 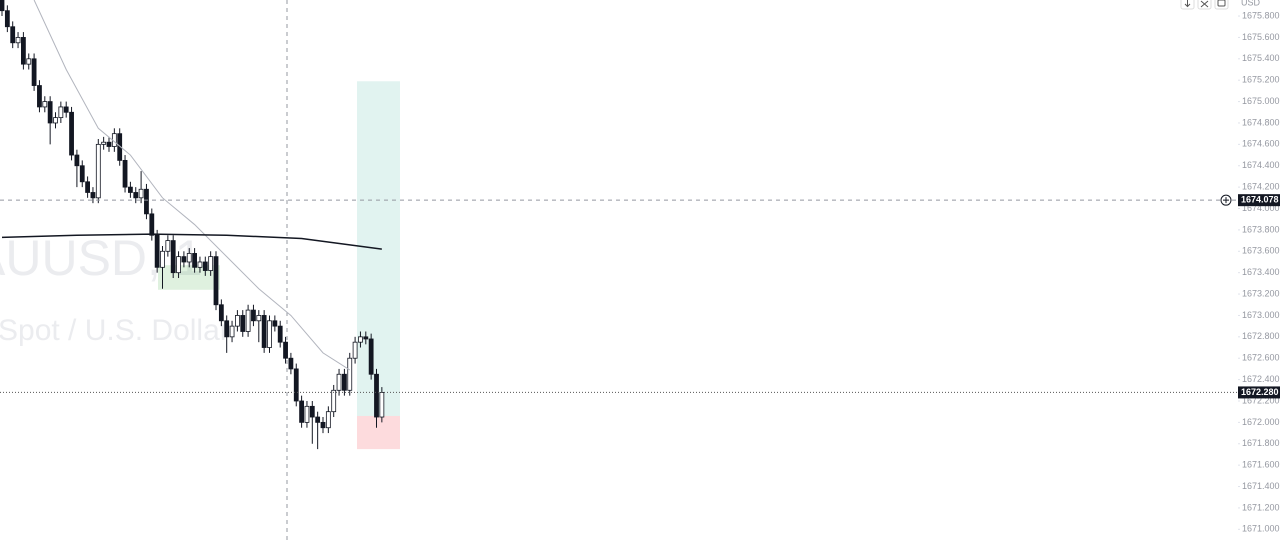 What do you see at coordinates (1226, 200) in the screenshot?
I see `plus-icon` at bounding box center [1226, 200].